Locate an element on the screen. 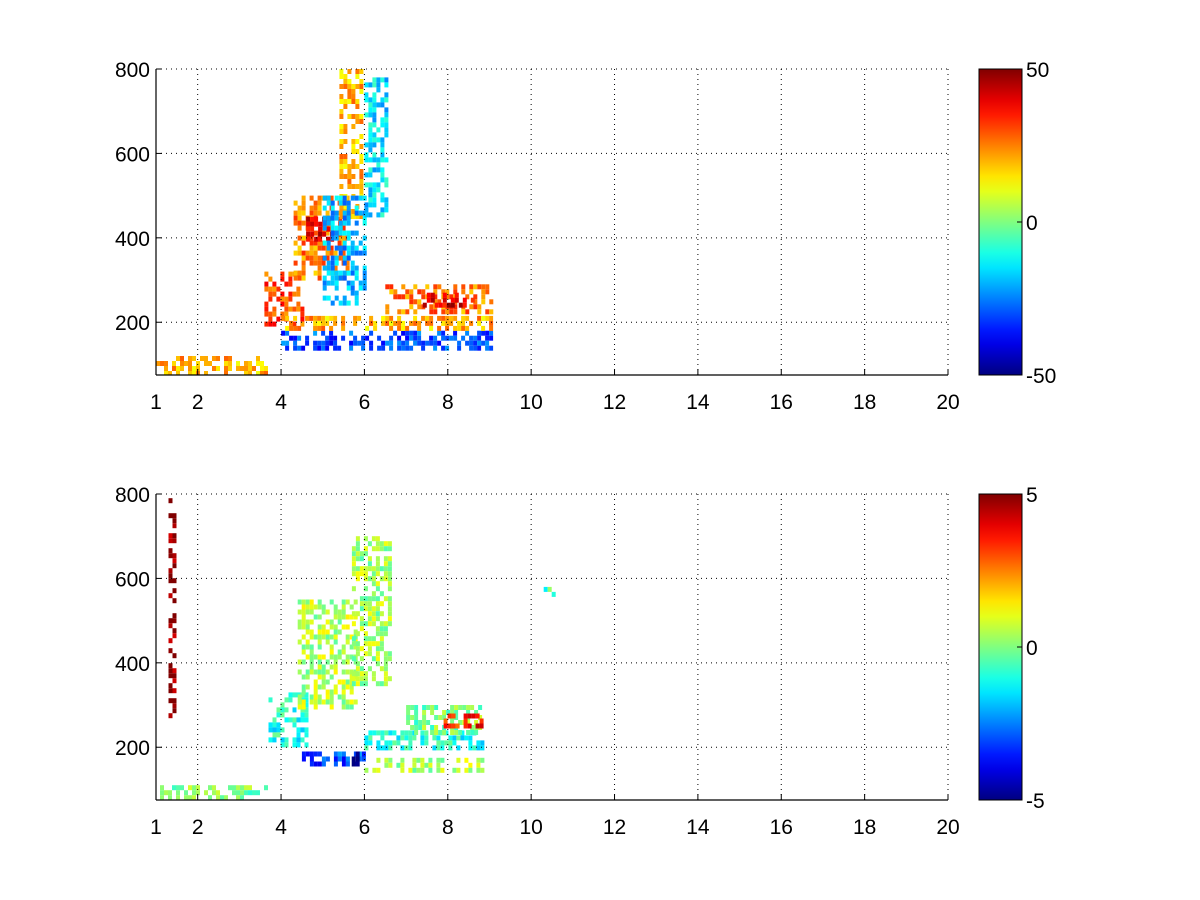 This screenshot has height=900, width=1200. colorbar: -505 is located at coordinates (1011, 648).